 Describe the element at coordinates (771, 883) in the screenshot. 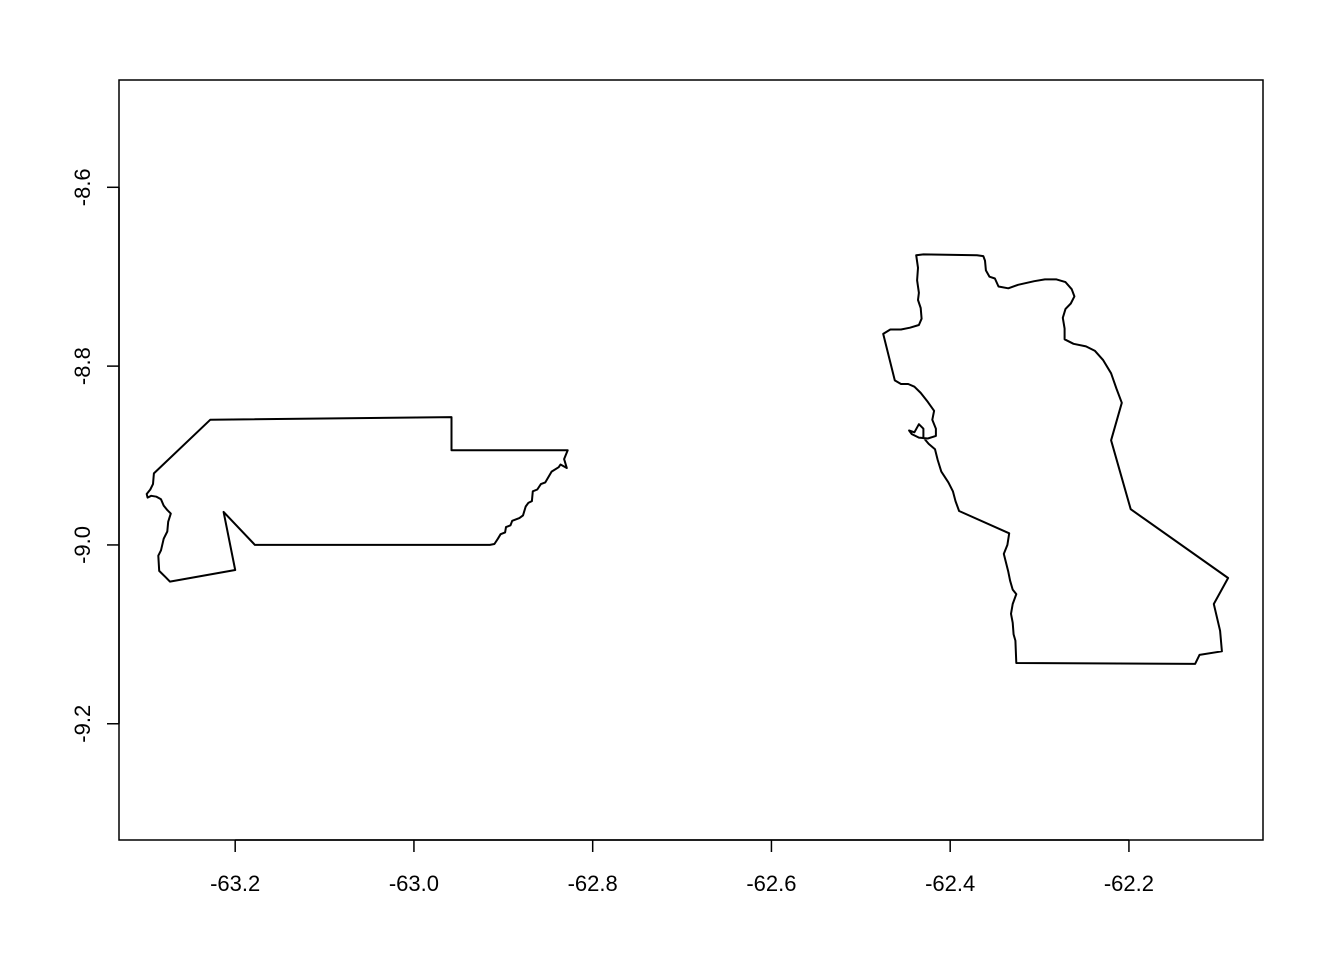

I see `x-tick-label: -62.6` at that location.